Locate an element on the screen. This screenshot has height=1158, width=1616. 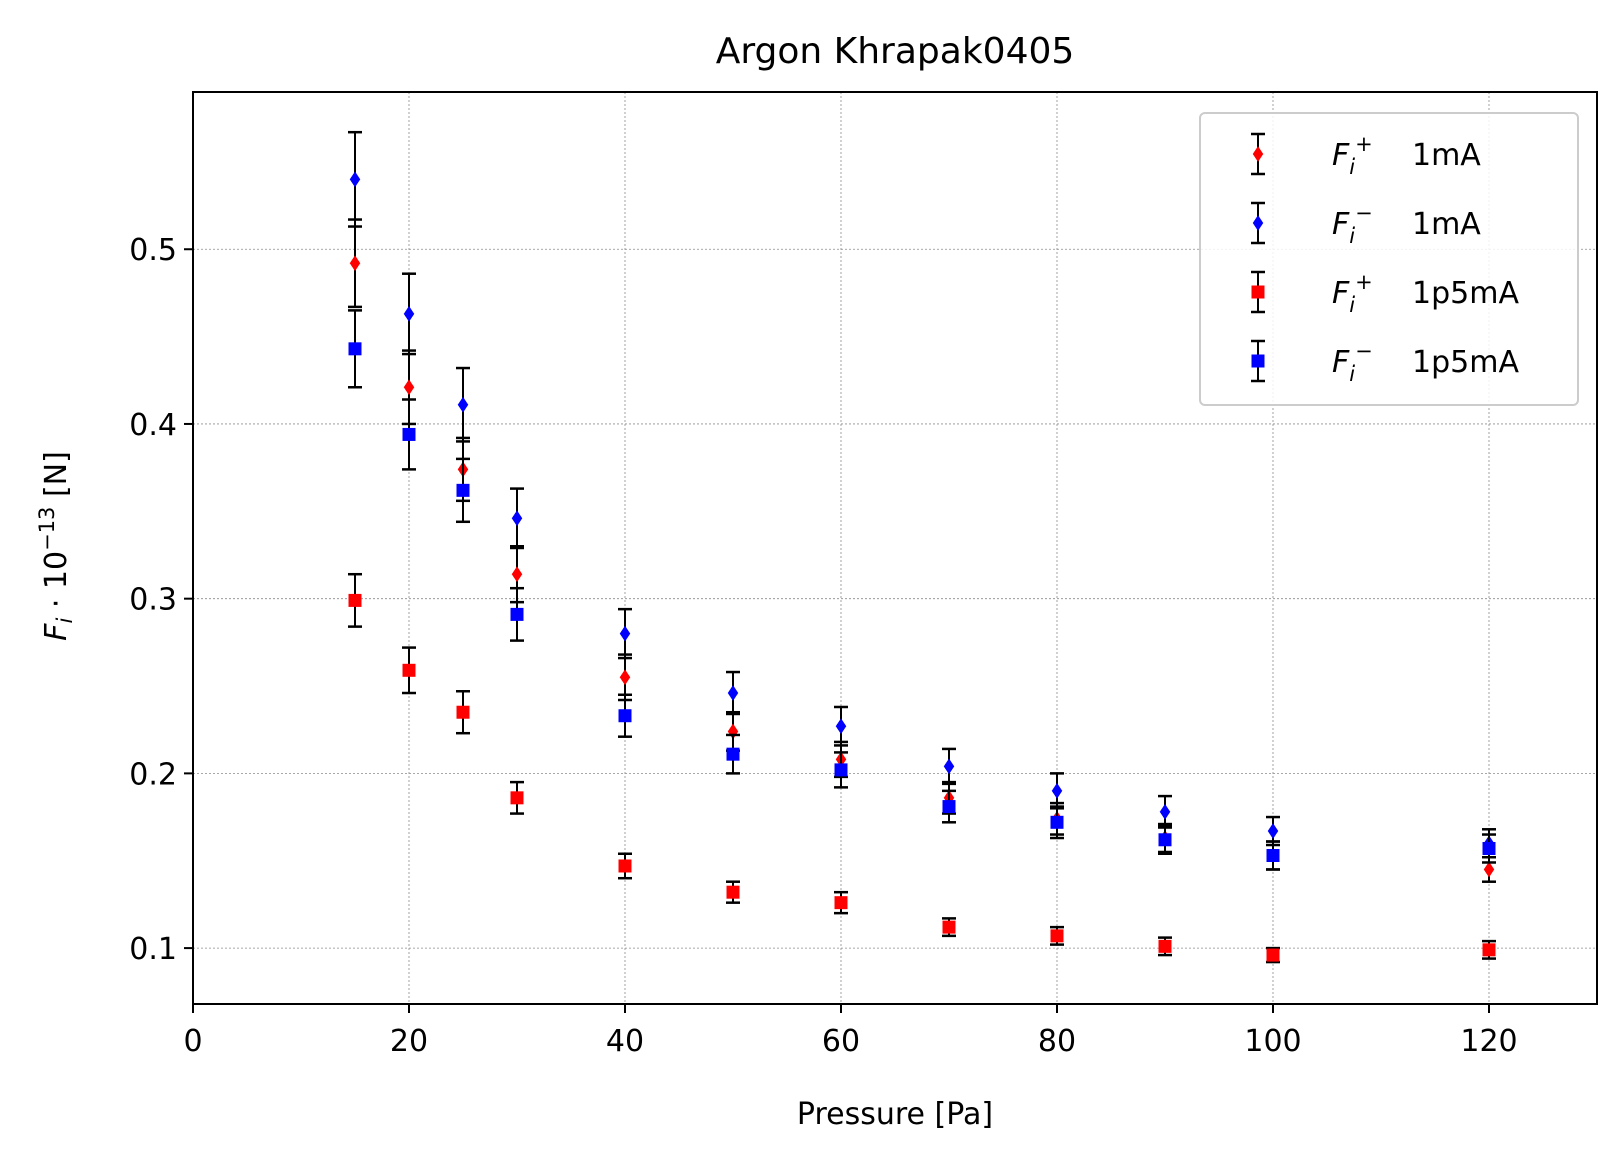
y-axis-label-mid: · 10 is located at coordinates (56, 584).